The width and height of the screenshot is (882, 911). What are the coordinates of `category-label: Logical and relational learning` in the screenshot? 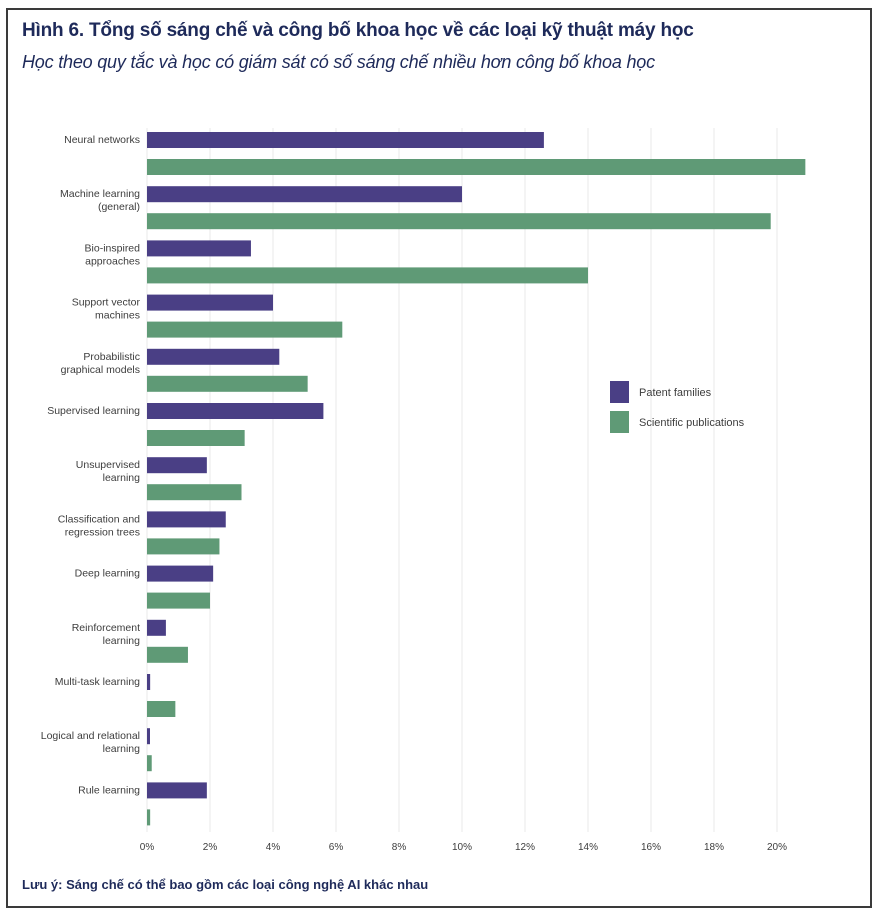 It's located at (90, 742).